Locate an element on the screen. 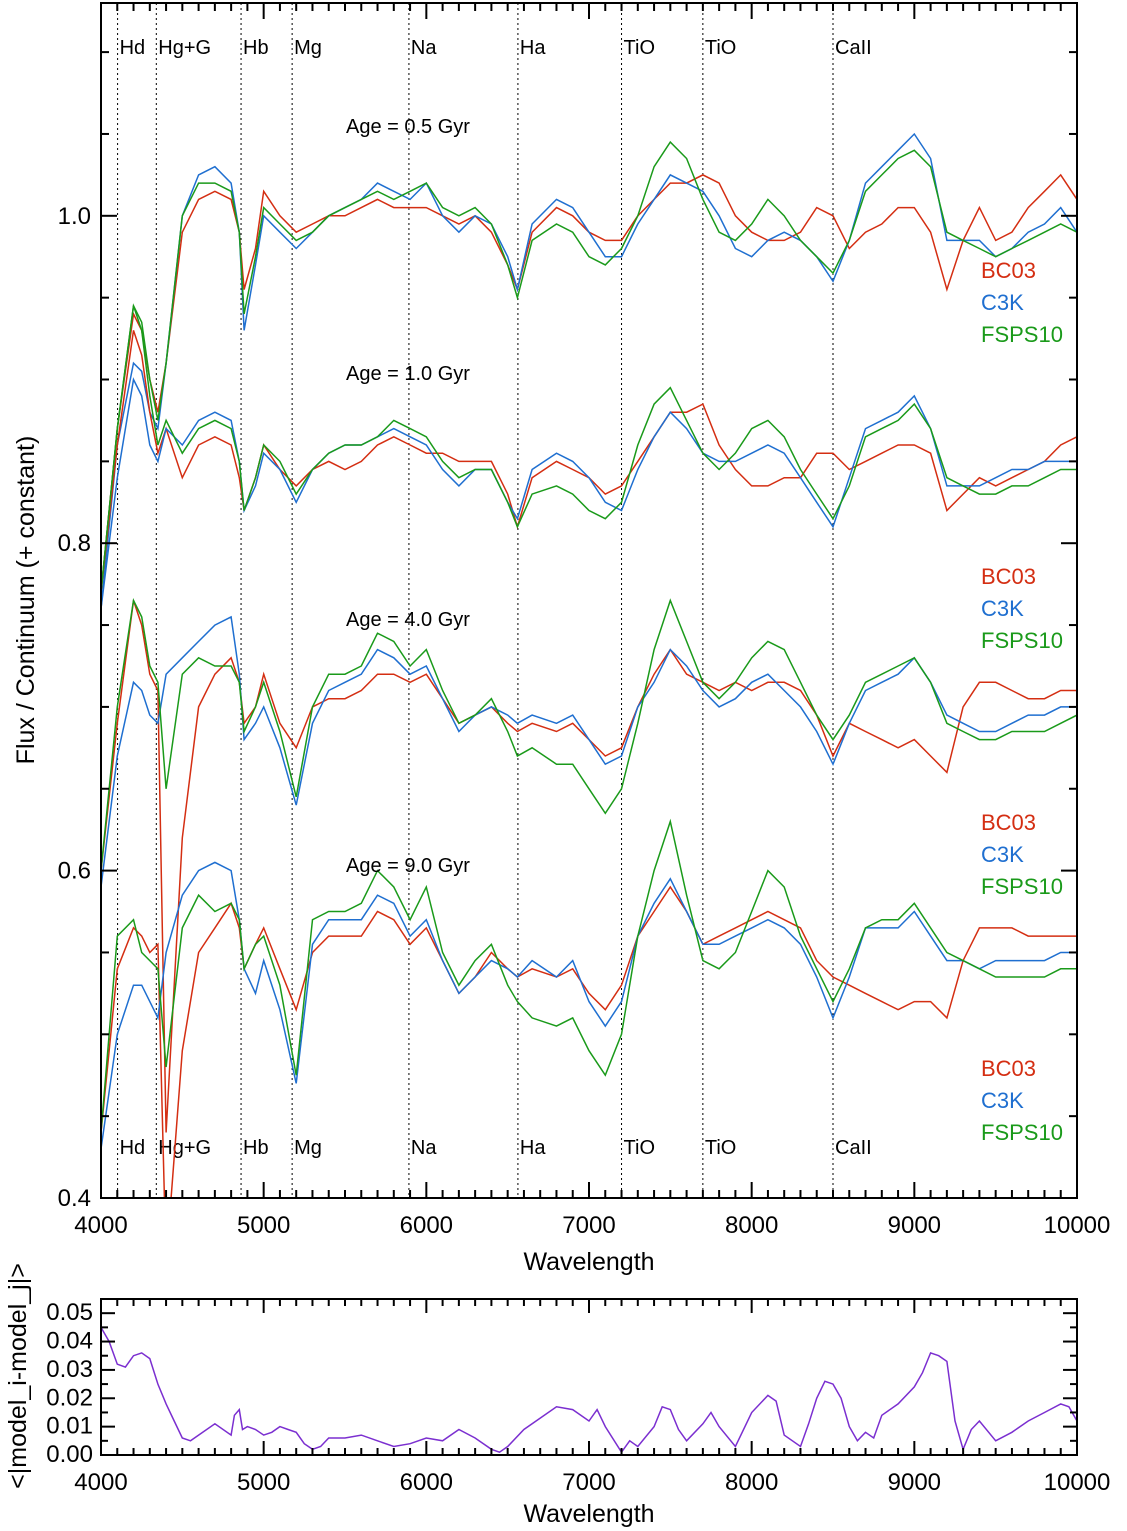 This screenshot has height=1531, width=1127. diff-x-tick-label: 8000 is located at coordinates (751, 1482).